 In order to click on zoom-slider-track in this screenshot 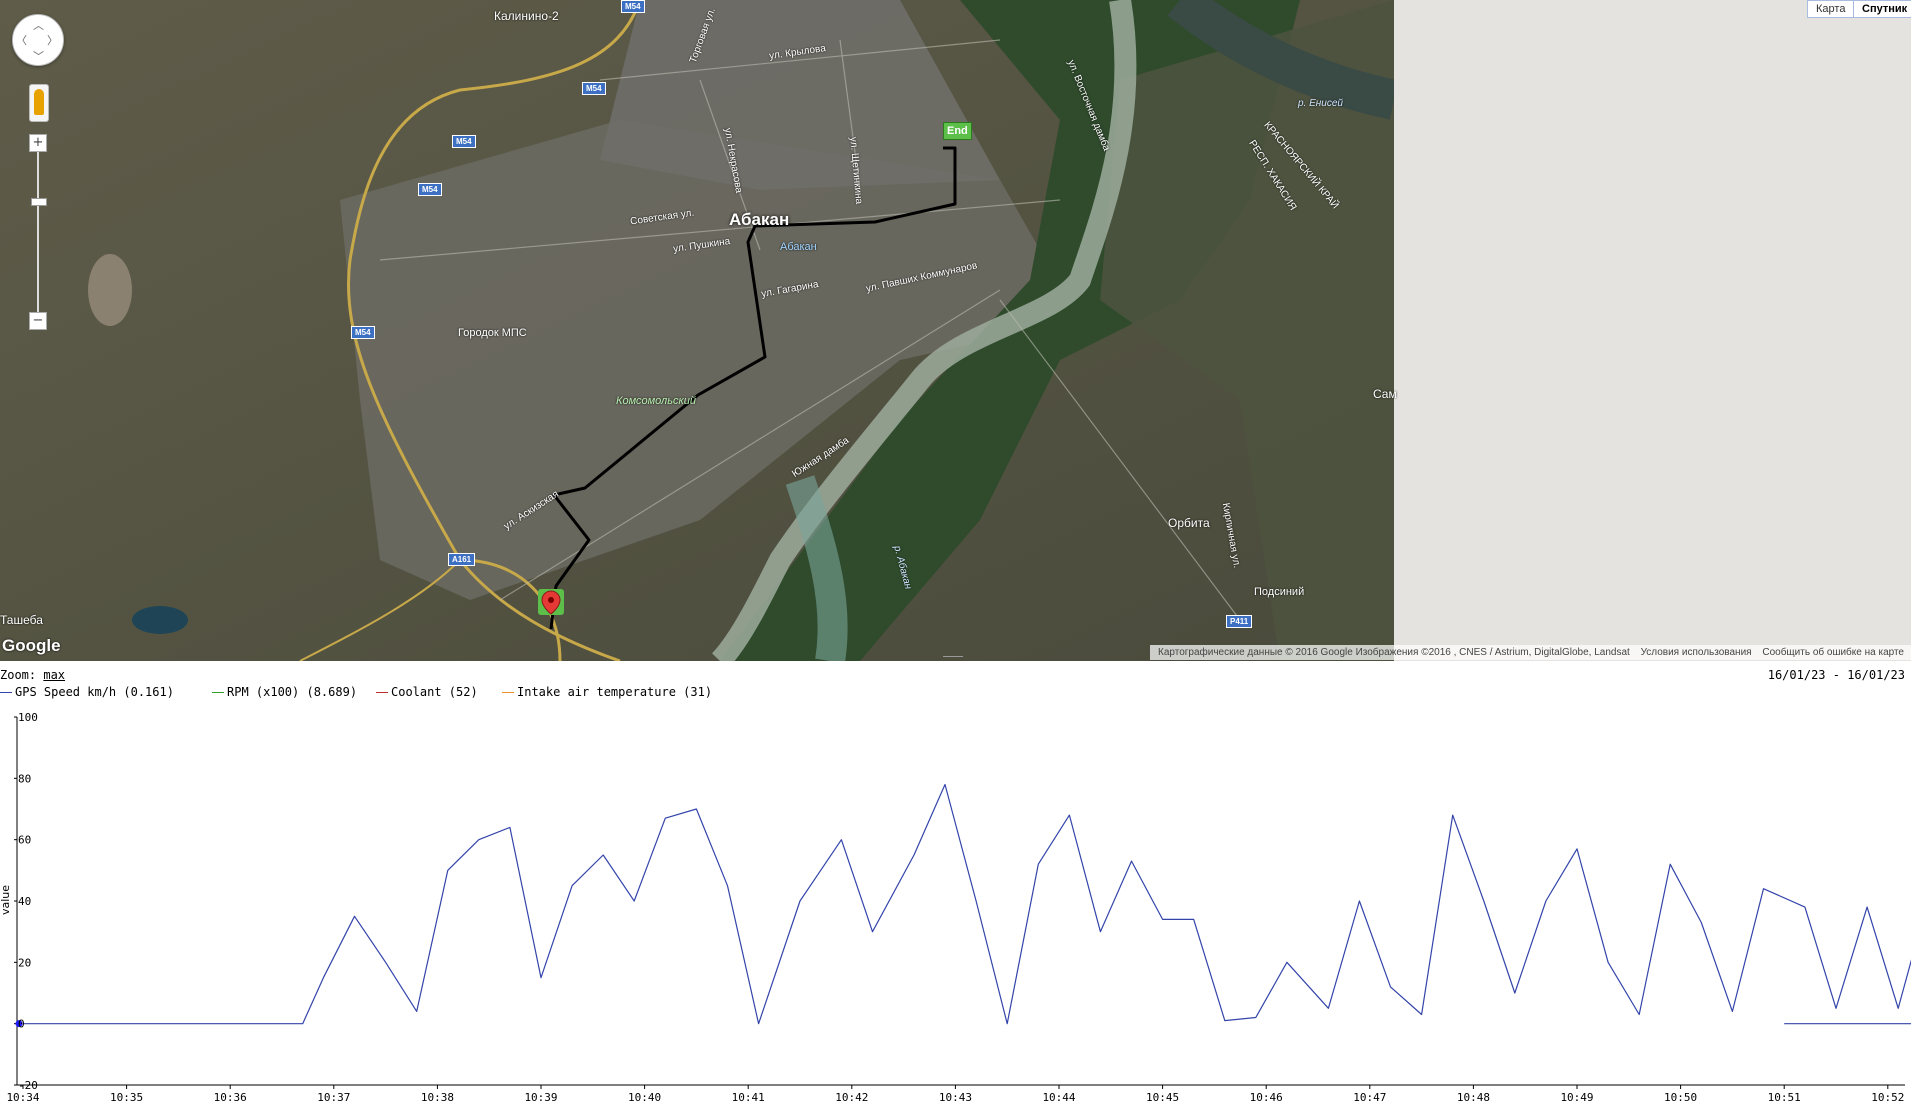, I will do `click(38, 232)`.